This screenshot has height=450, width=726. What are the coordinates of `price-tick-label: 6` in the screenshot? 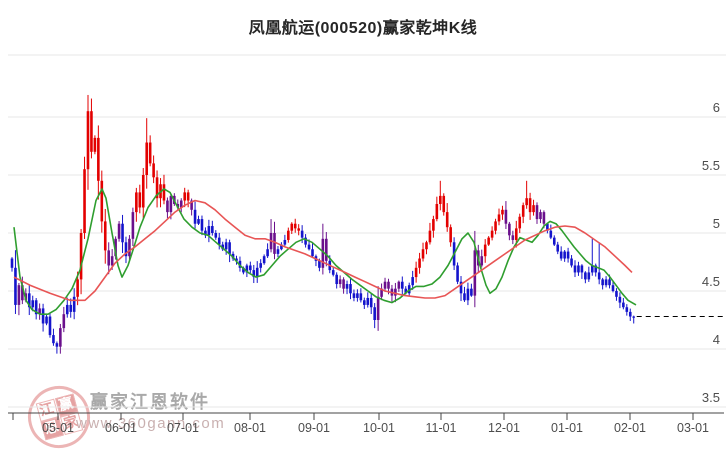 It's located at (716, 107).